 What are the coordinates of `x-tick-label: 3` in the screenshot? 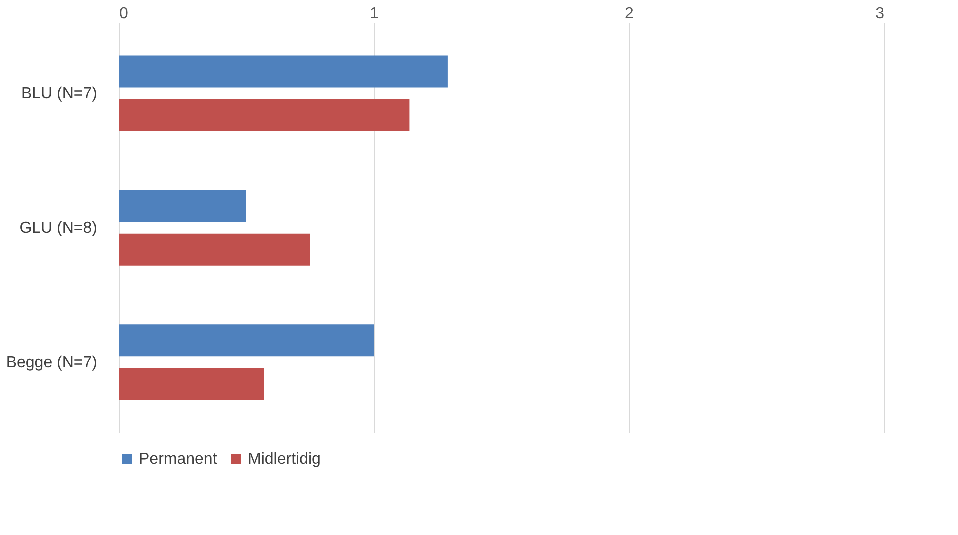 It's located at (880, 14).